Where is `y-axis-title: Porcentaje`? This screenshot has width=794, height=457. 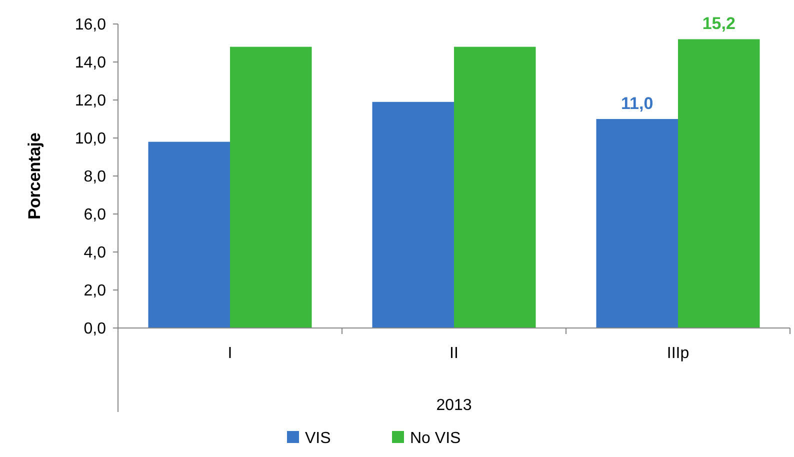 y-axis-title: Porcentaje is located at coordinates (34, 176).